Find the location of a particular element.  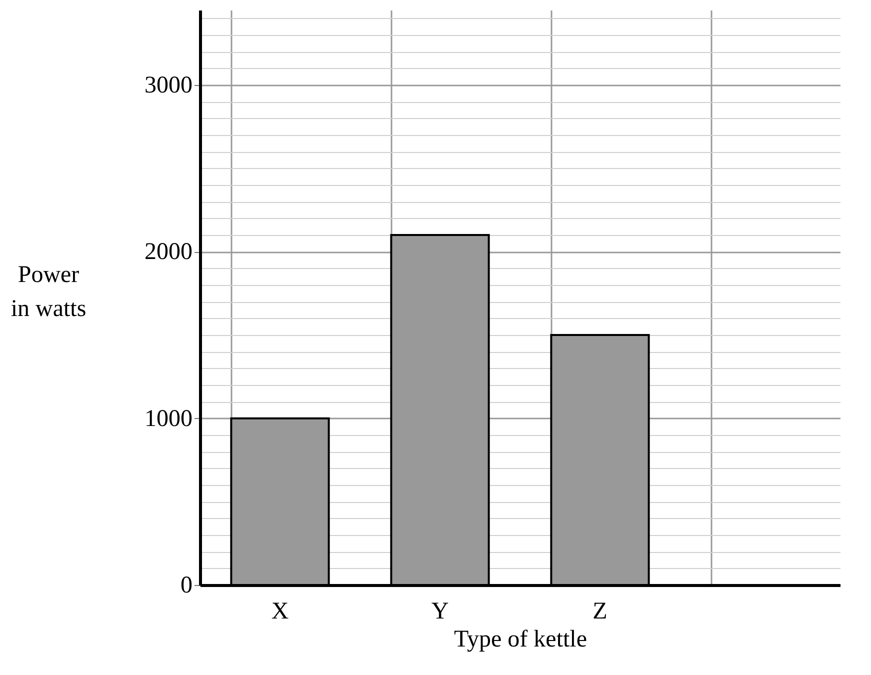

y-tick-label: 3000 is located at coordinates (168, 85).